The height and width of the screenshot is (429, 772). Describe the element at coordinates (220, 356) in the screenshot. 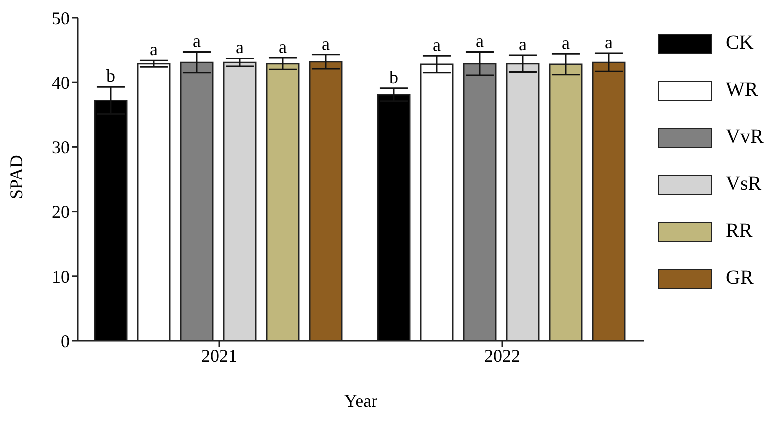

I see `x-tick-label: 2021` at that location.